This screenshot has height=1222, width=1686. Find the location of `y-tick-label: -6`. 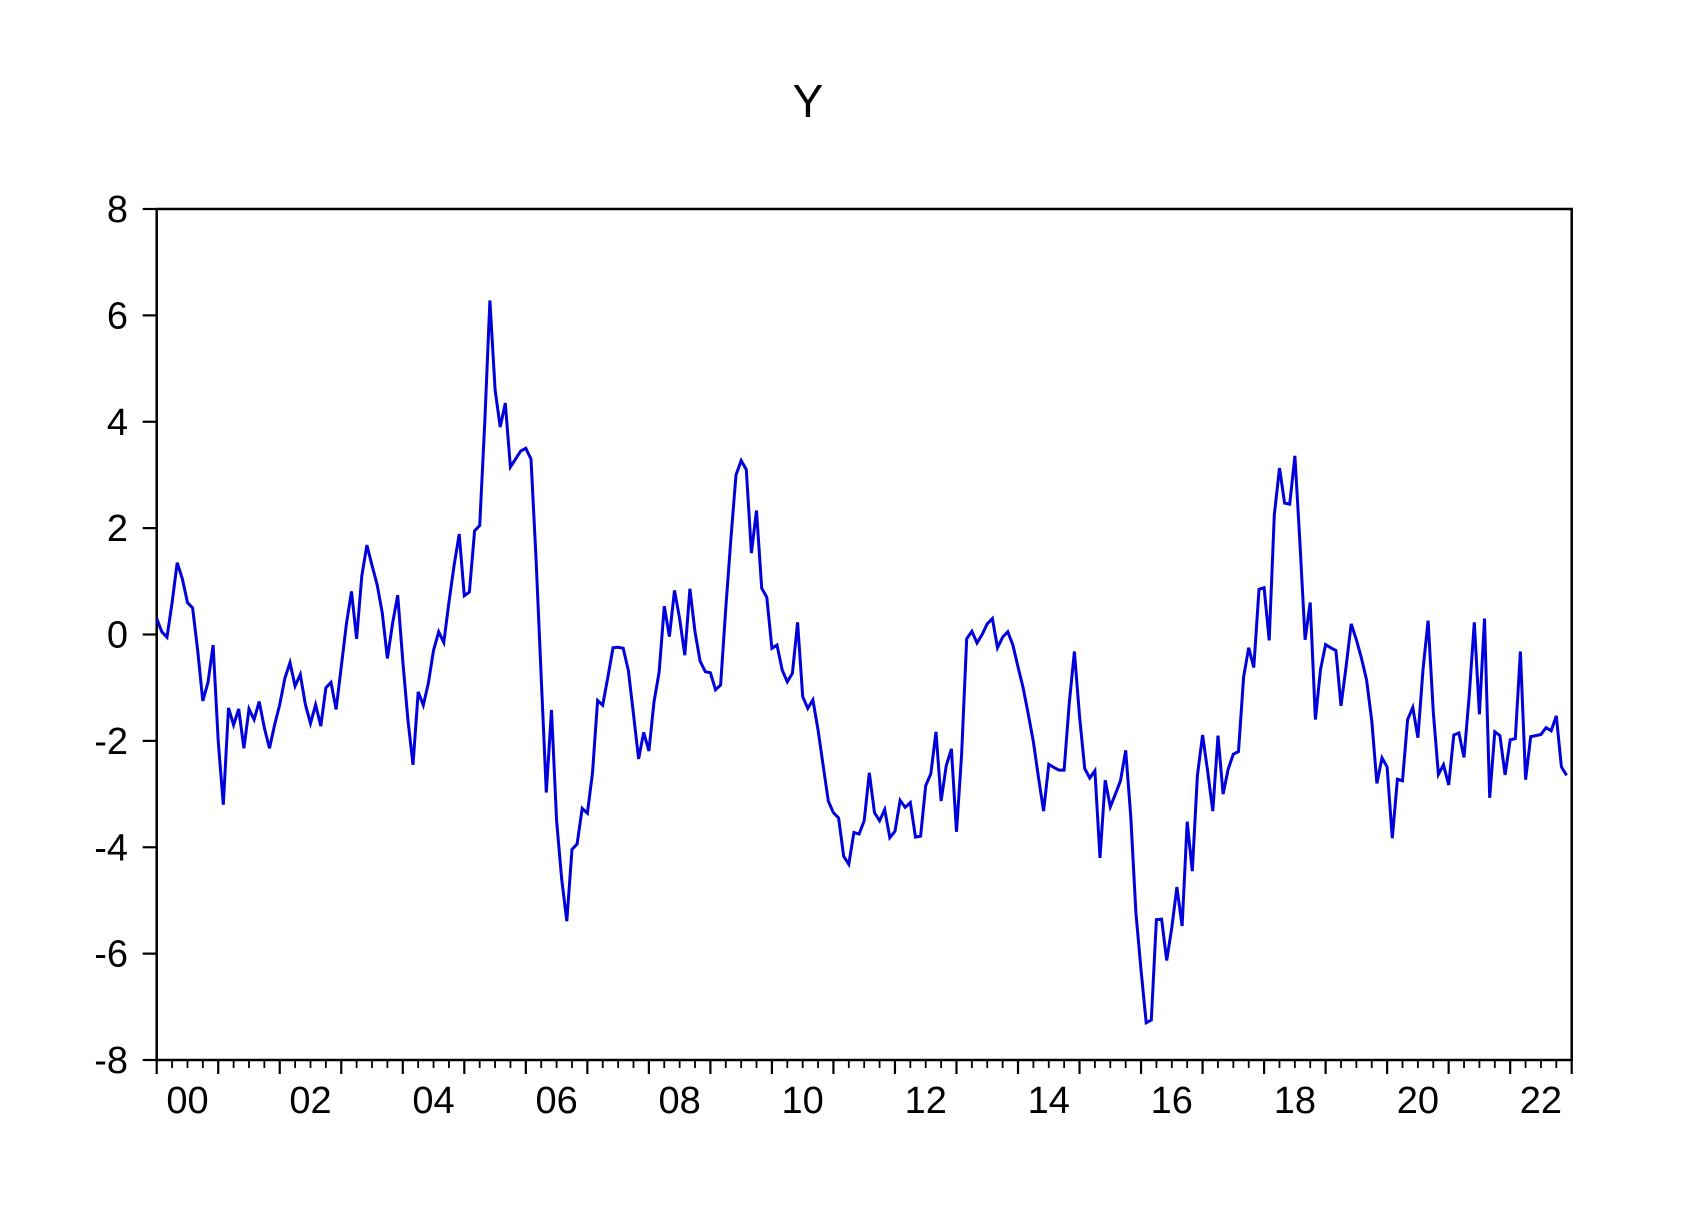

y-tick-label: -6 is located at coordinates (111, 955).